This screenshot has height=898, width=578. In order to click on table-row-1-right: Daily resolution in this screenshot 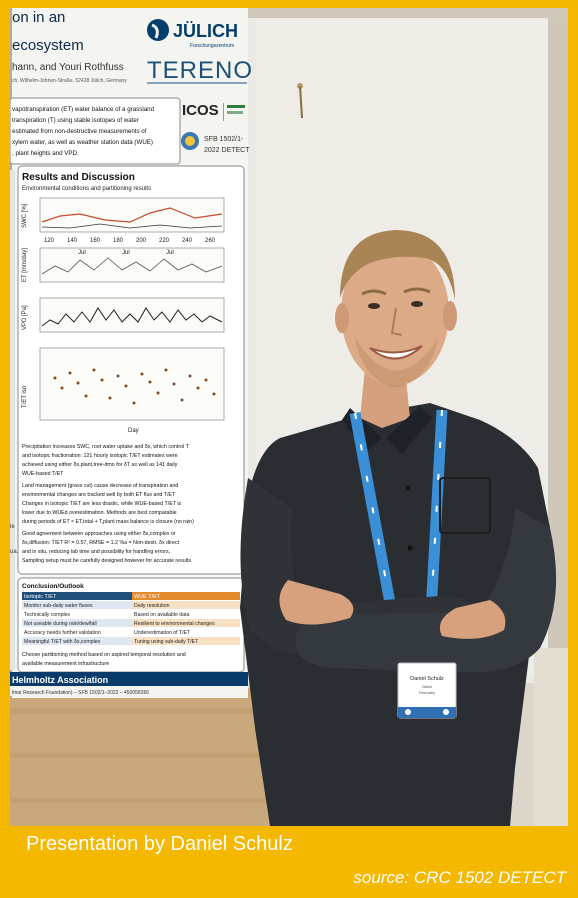, I will do `click(152, 606)`.